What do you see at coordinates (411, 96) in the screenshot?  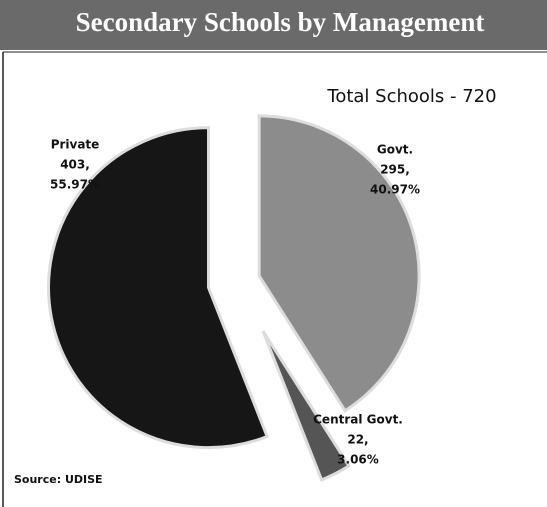 I see `subtitle: Total Schools - 720` at bounding box center [411, 96].